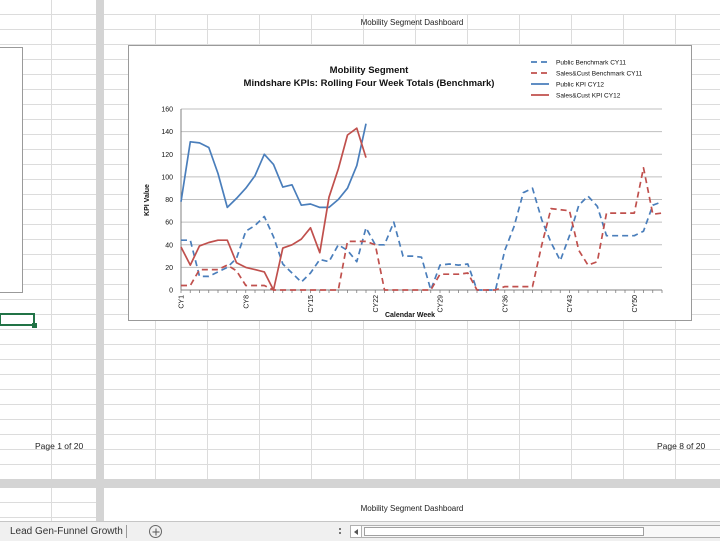  What do you see at coordinates (570, 304) in the screenshot?
I see `x-tick-label: CY43` at bounding box center [570, 304].